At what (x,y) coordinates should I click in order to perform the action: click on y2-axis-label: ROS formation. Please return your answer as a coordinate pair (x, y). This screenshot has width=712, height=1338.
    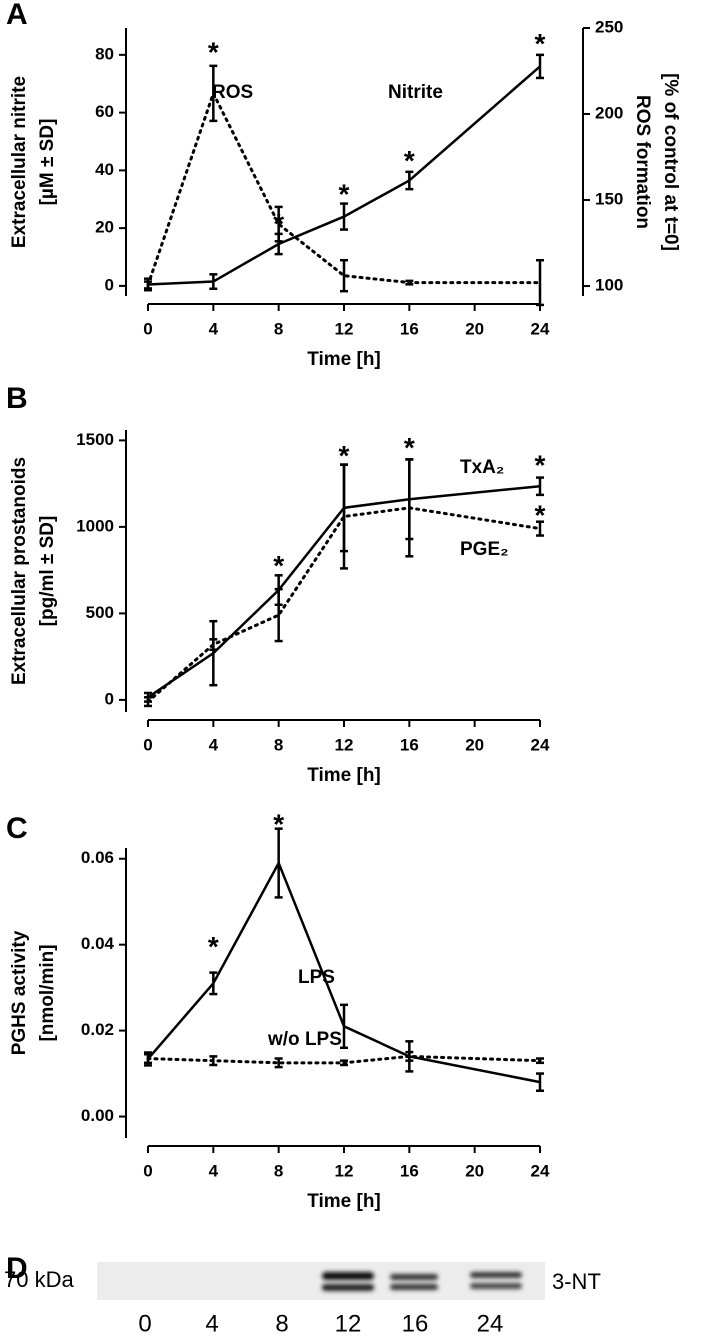
    Looking at the image, I should click on (642, 162).